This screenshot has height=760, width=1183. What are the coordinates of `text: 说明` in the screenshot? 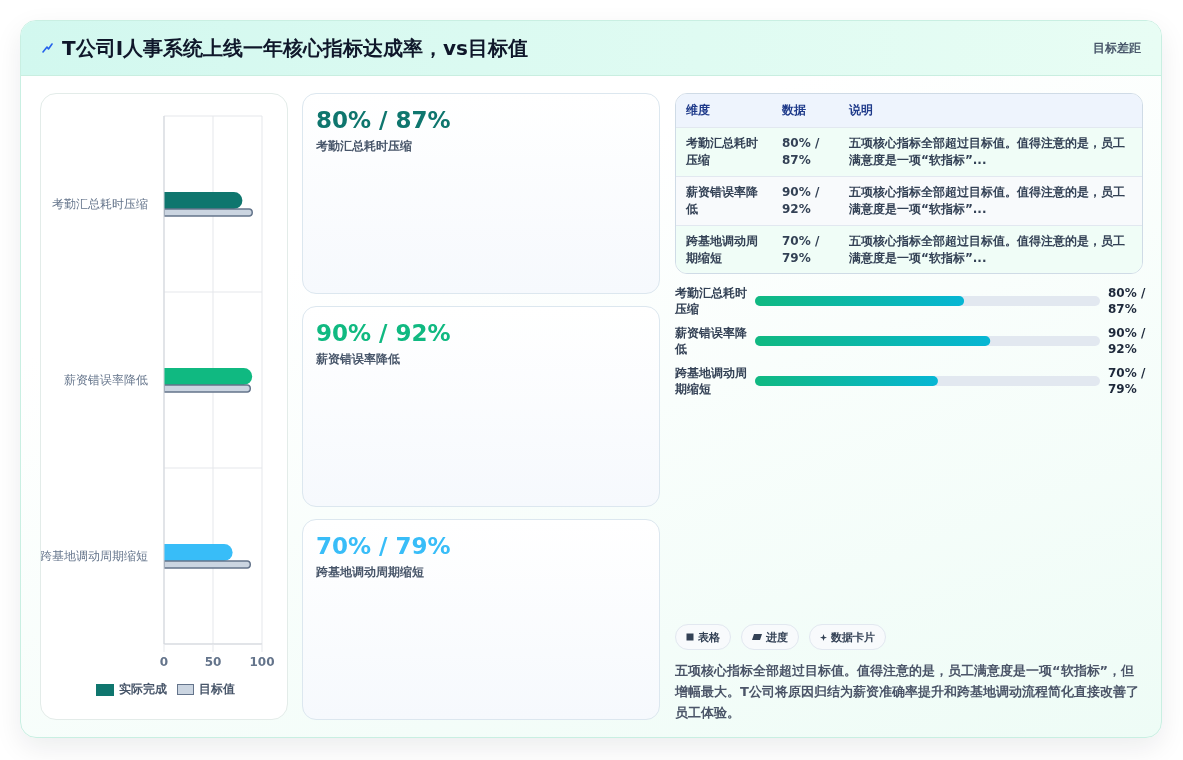 It's located at (861, 110).